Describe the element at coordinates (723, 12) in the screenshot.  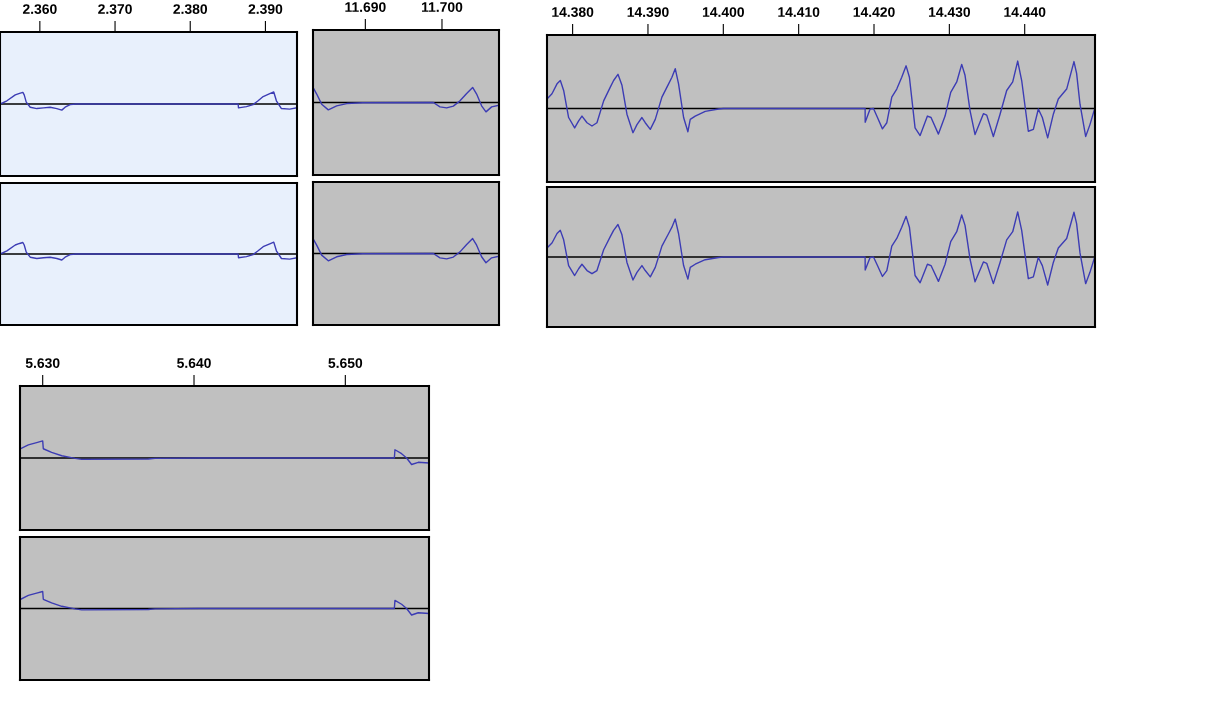
I see `x-tick-label: 14.400` at that location.